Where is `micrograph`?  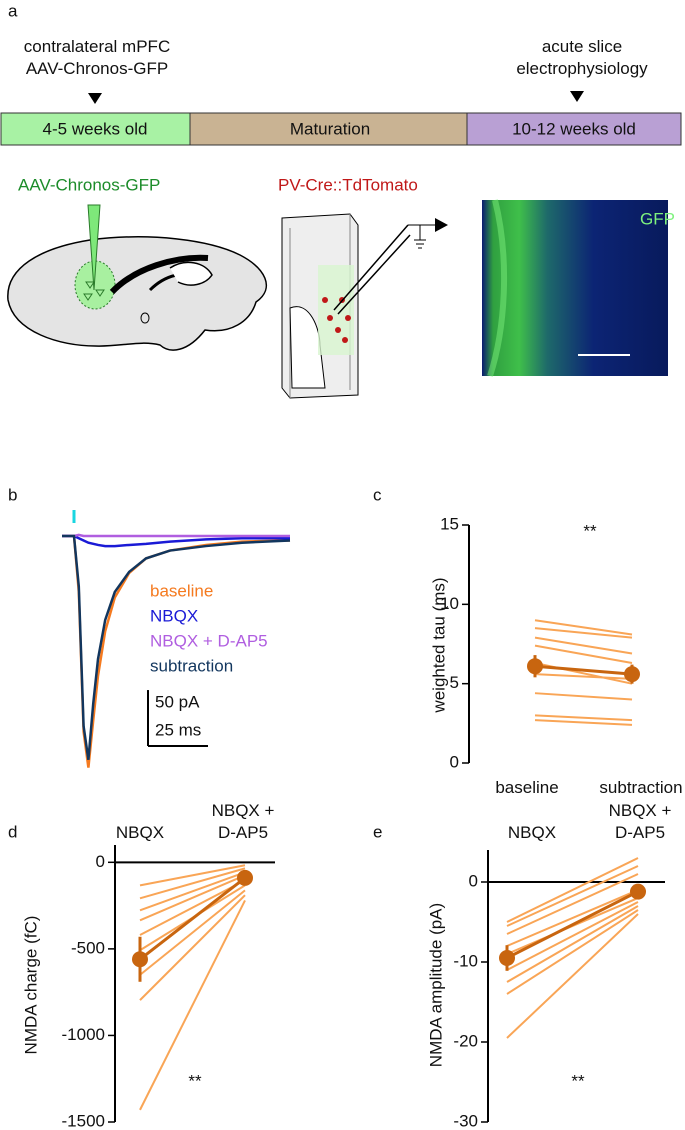 micrograph is located at coordinates (575, 288).